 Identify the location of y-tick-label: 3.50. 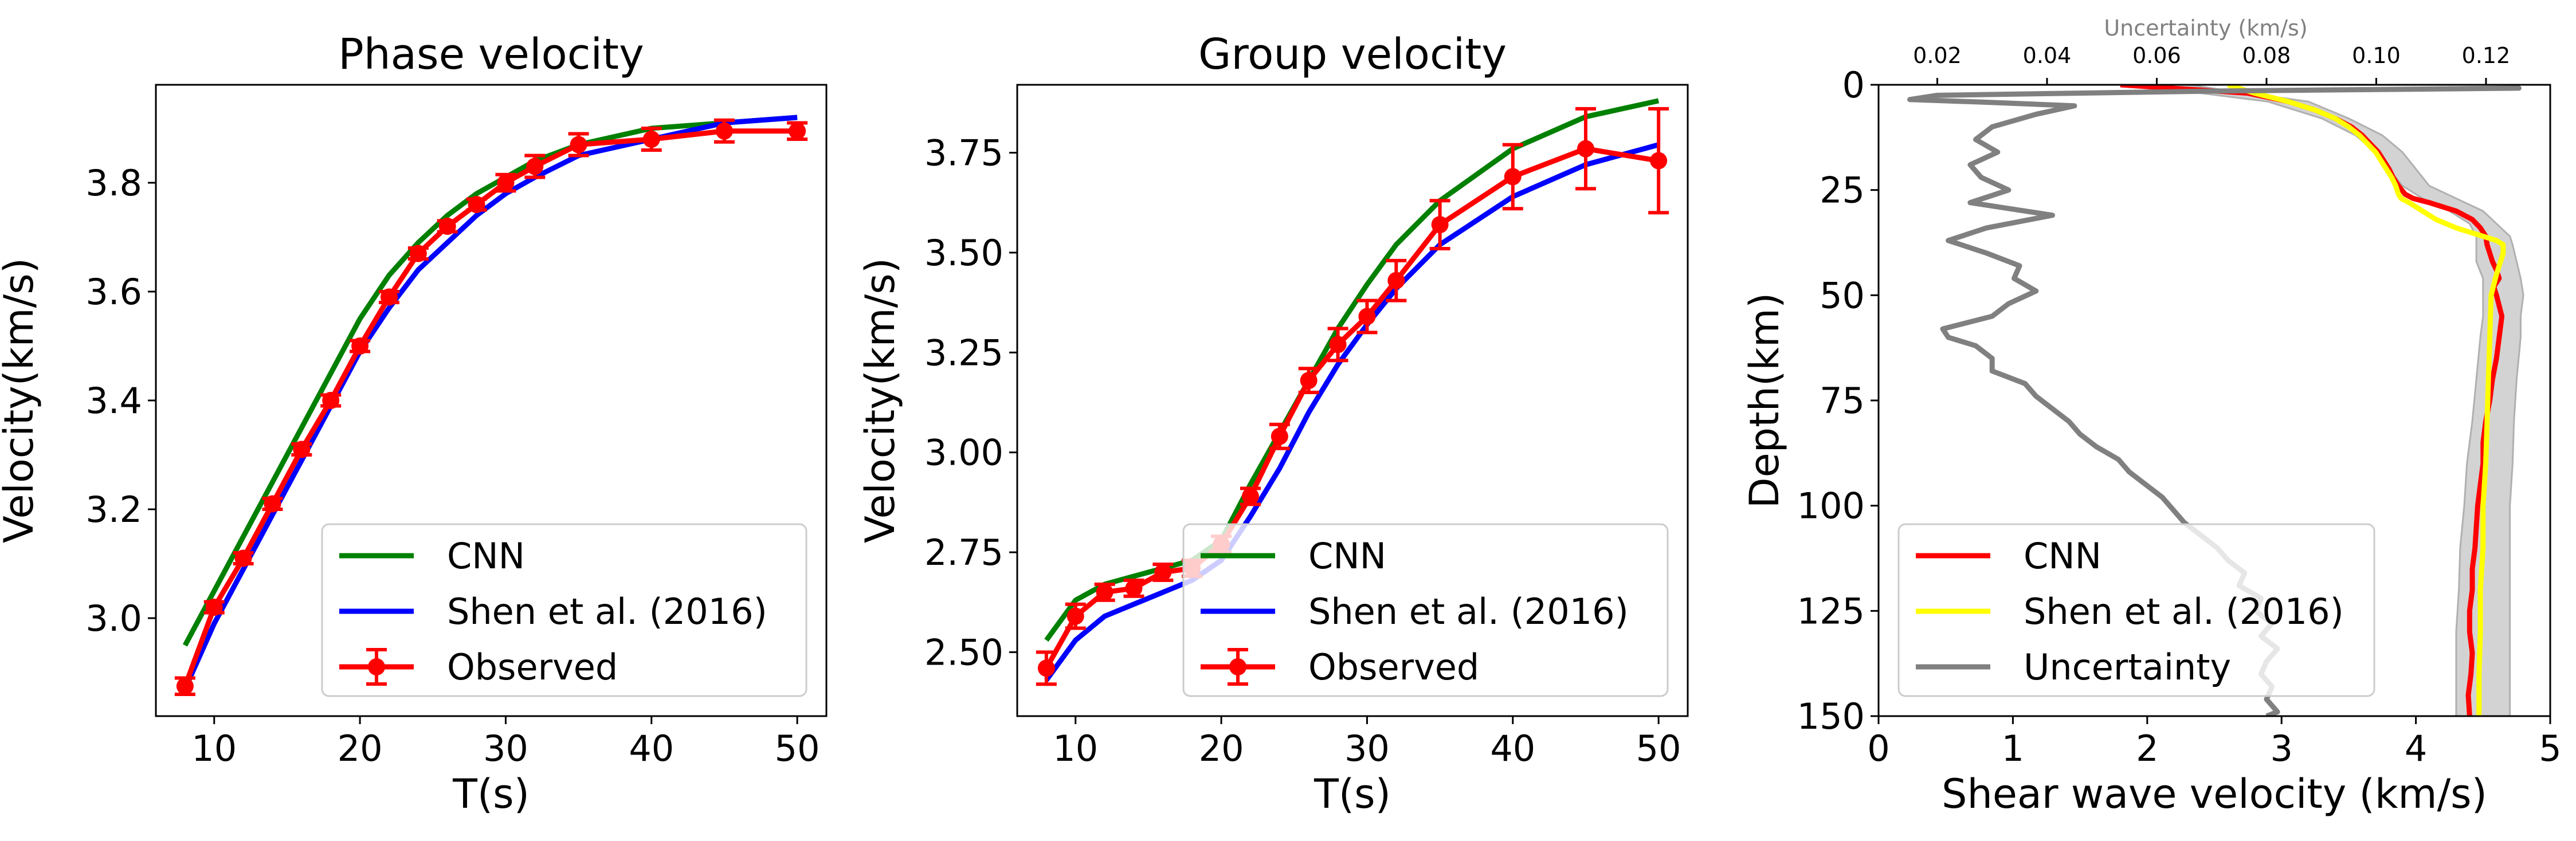
(963, 253).